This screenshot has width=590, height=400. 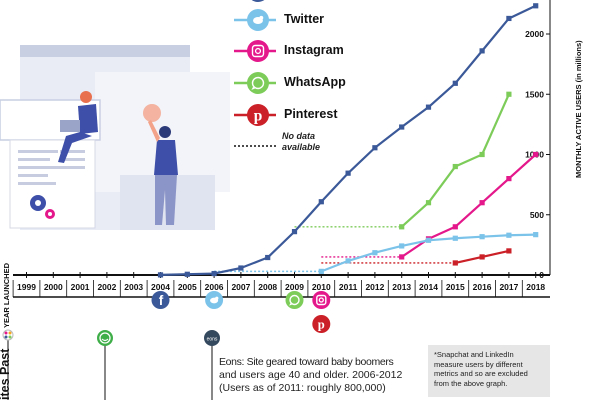 I want to click on x-tick-label: 2011, so click(x=348, y=287).